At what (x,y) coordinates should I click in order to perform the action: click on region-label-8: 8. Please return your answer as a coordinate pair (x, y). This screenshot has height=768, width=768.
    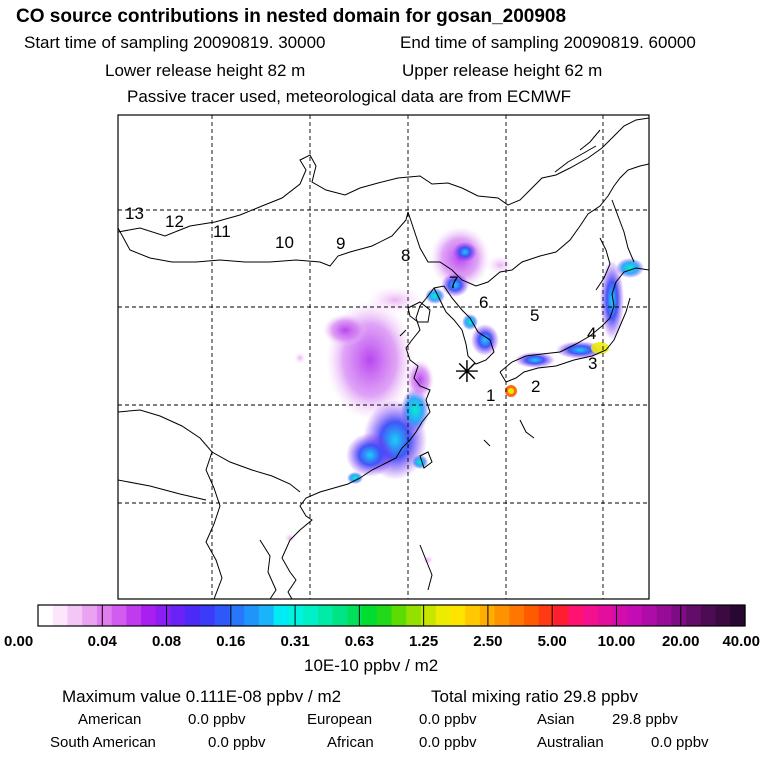
    Looking at the image, I should click on (405, 255).